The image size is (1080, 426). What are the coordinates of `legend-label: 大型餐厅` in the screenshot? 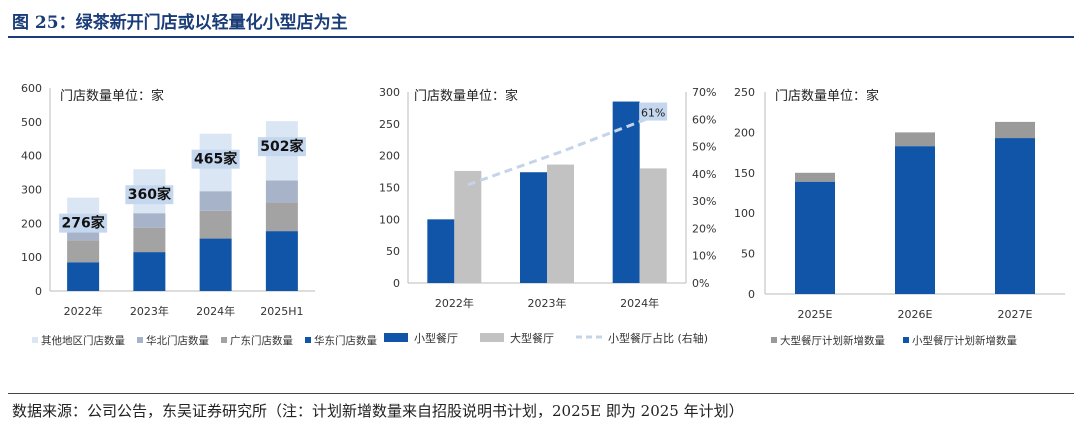 It's located at (532, 338).